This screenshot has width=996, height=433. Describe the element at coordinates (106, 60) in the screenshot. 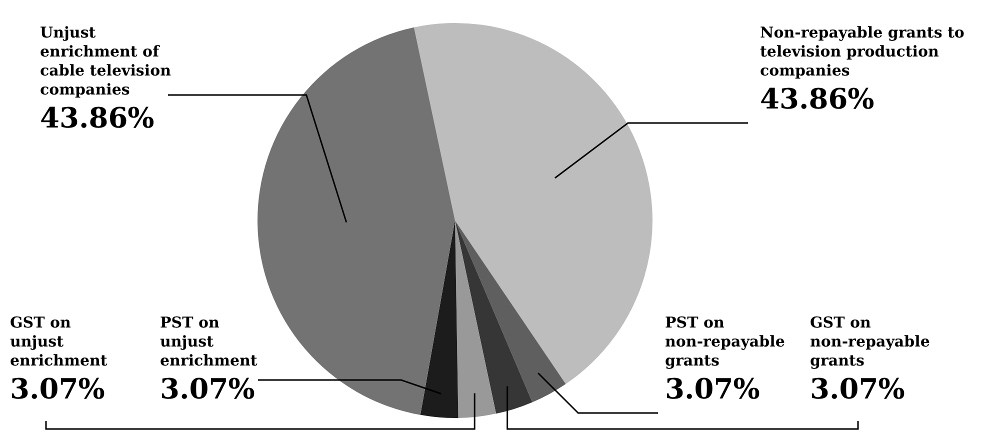

I see `slice-label: Unjust enrichment of cable television companies` at that location.